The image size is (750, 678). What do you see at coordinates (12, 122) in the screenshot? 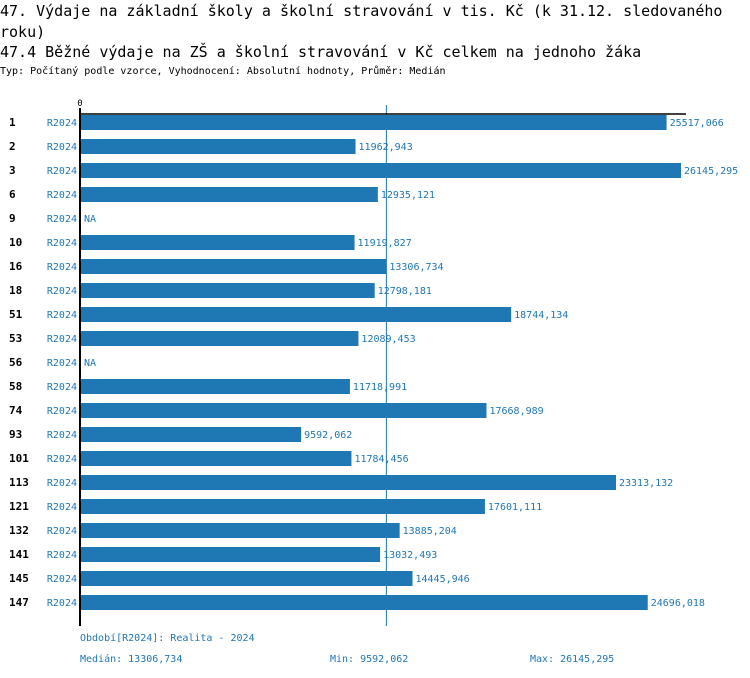
I see `category-label: 1` at bounding box center [12, 122].